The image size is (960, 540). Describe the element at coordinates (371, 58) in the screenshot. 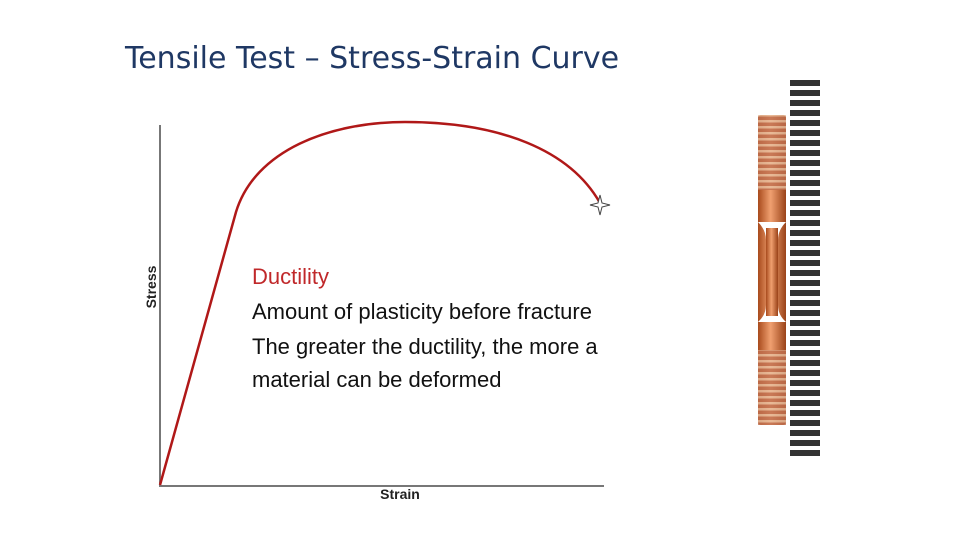

I see `slide-title: Tensile Test – Stress-Strain Curve` at that location.